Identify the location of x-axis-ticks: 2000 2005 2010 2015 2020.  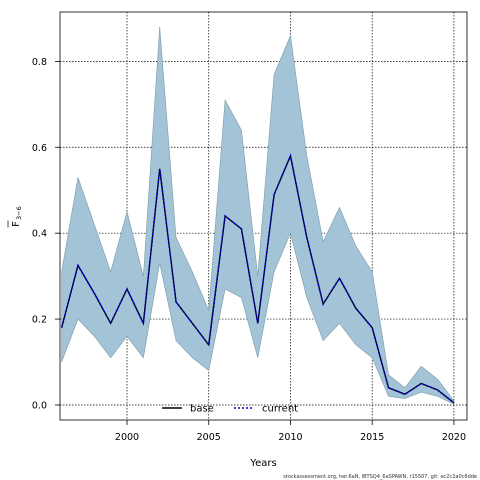
(290, 431).